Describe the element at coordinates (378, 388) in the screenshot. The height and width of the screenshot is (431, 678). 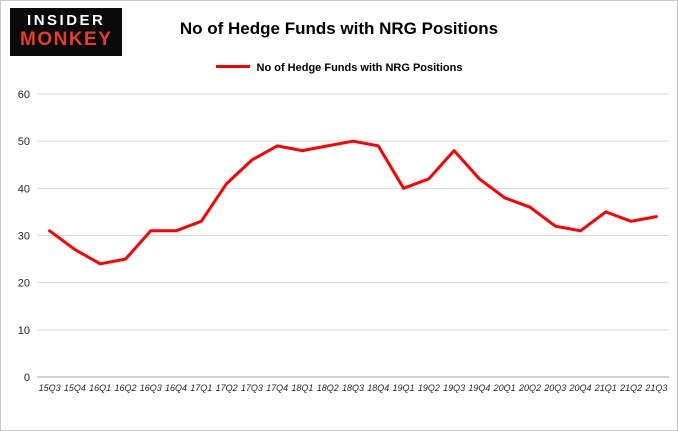
I see `x-tick-label: 18Q4` at that location.